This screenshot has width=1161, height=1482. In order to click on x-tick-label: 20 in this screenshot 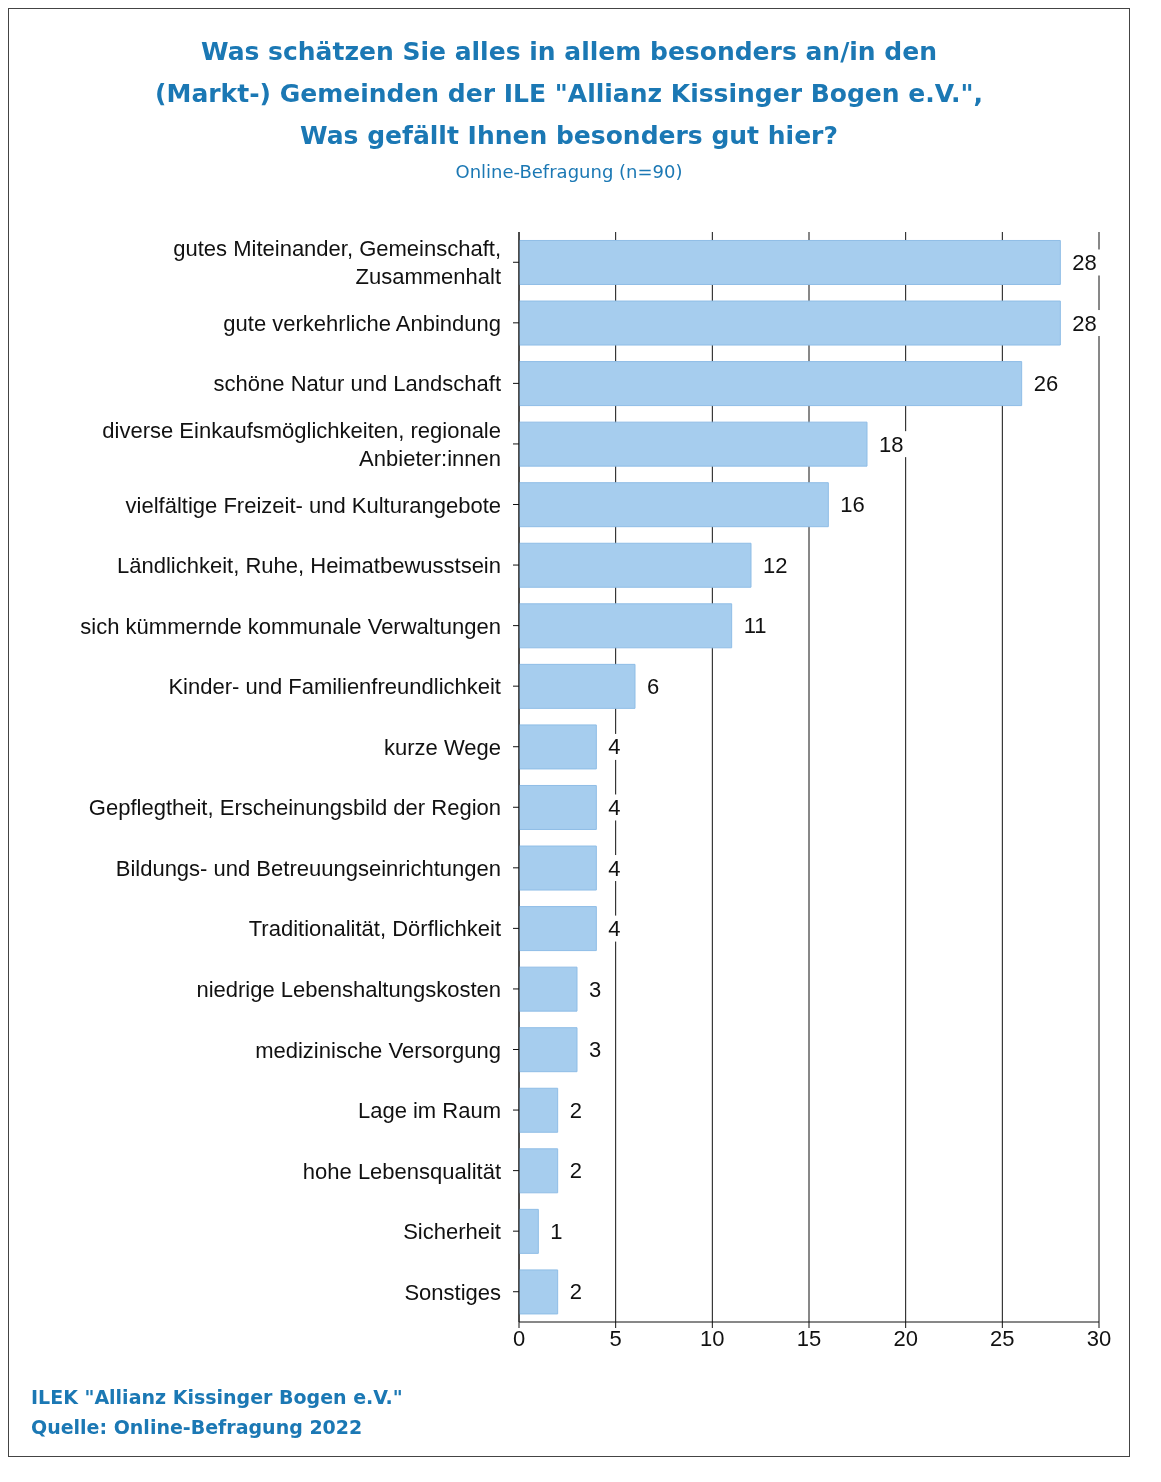, I will do `click(905, 1338)`.